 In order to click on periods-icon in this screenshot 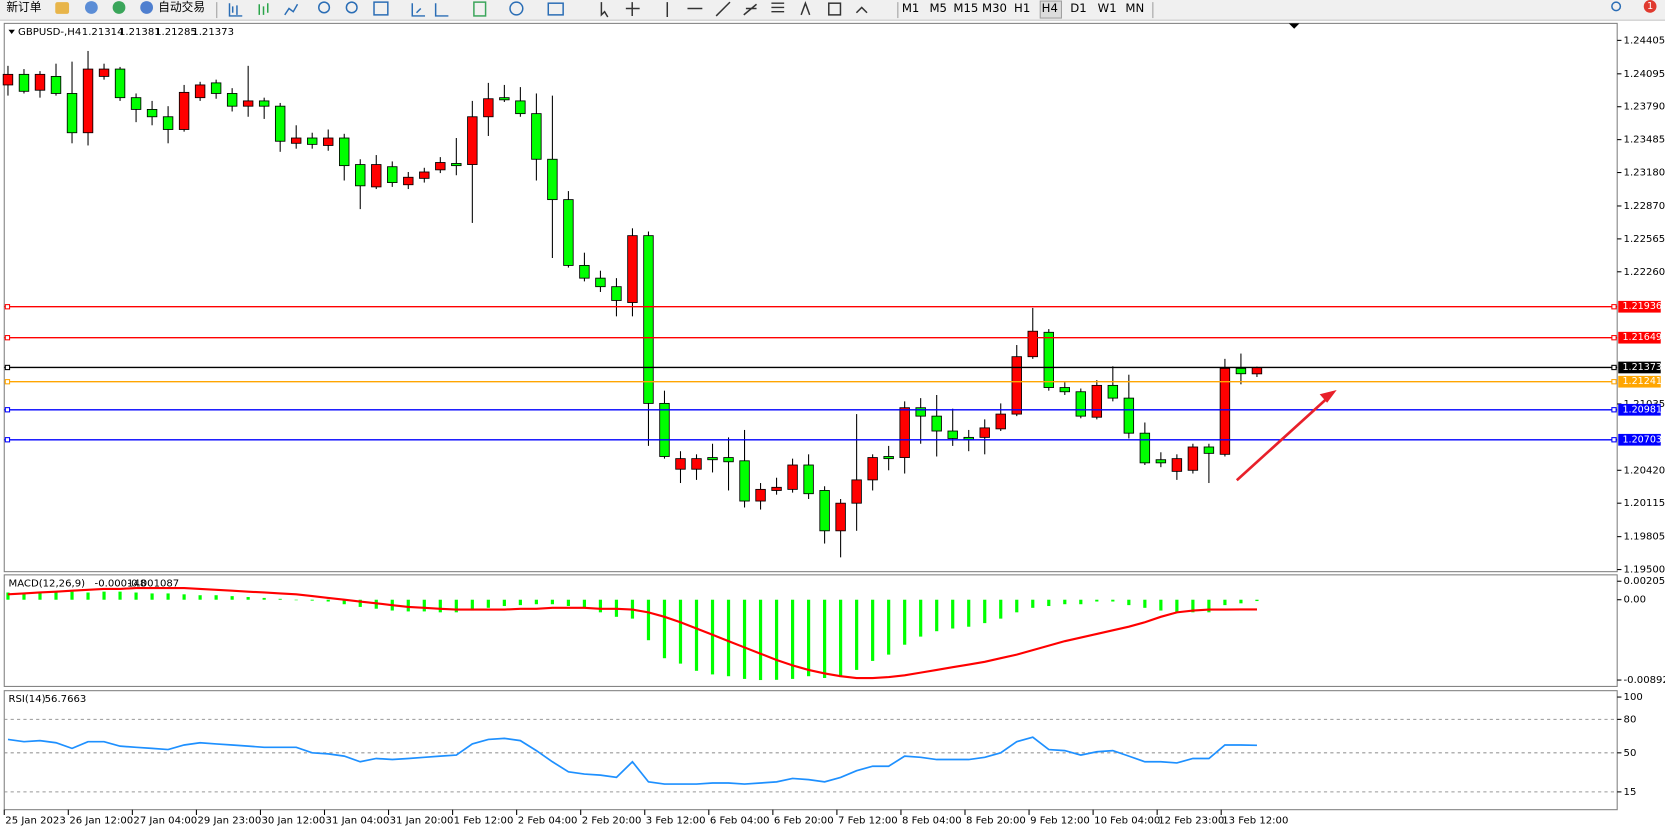, I will do `click(516, 8)`.